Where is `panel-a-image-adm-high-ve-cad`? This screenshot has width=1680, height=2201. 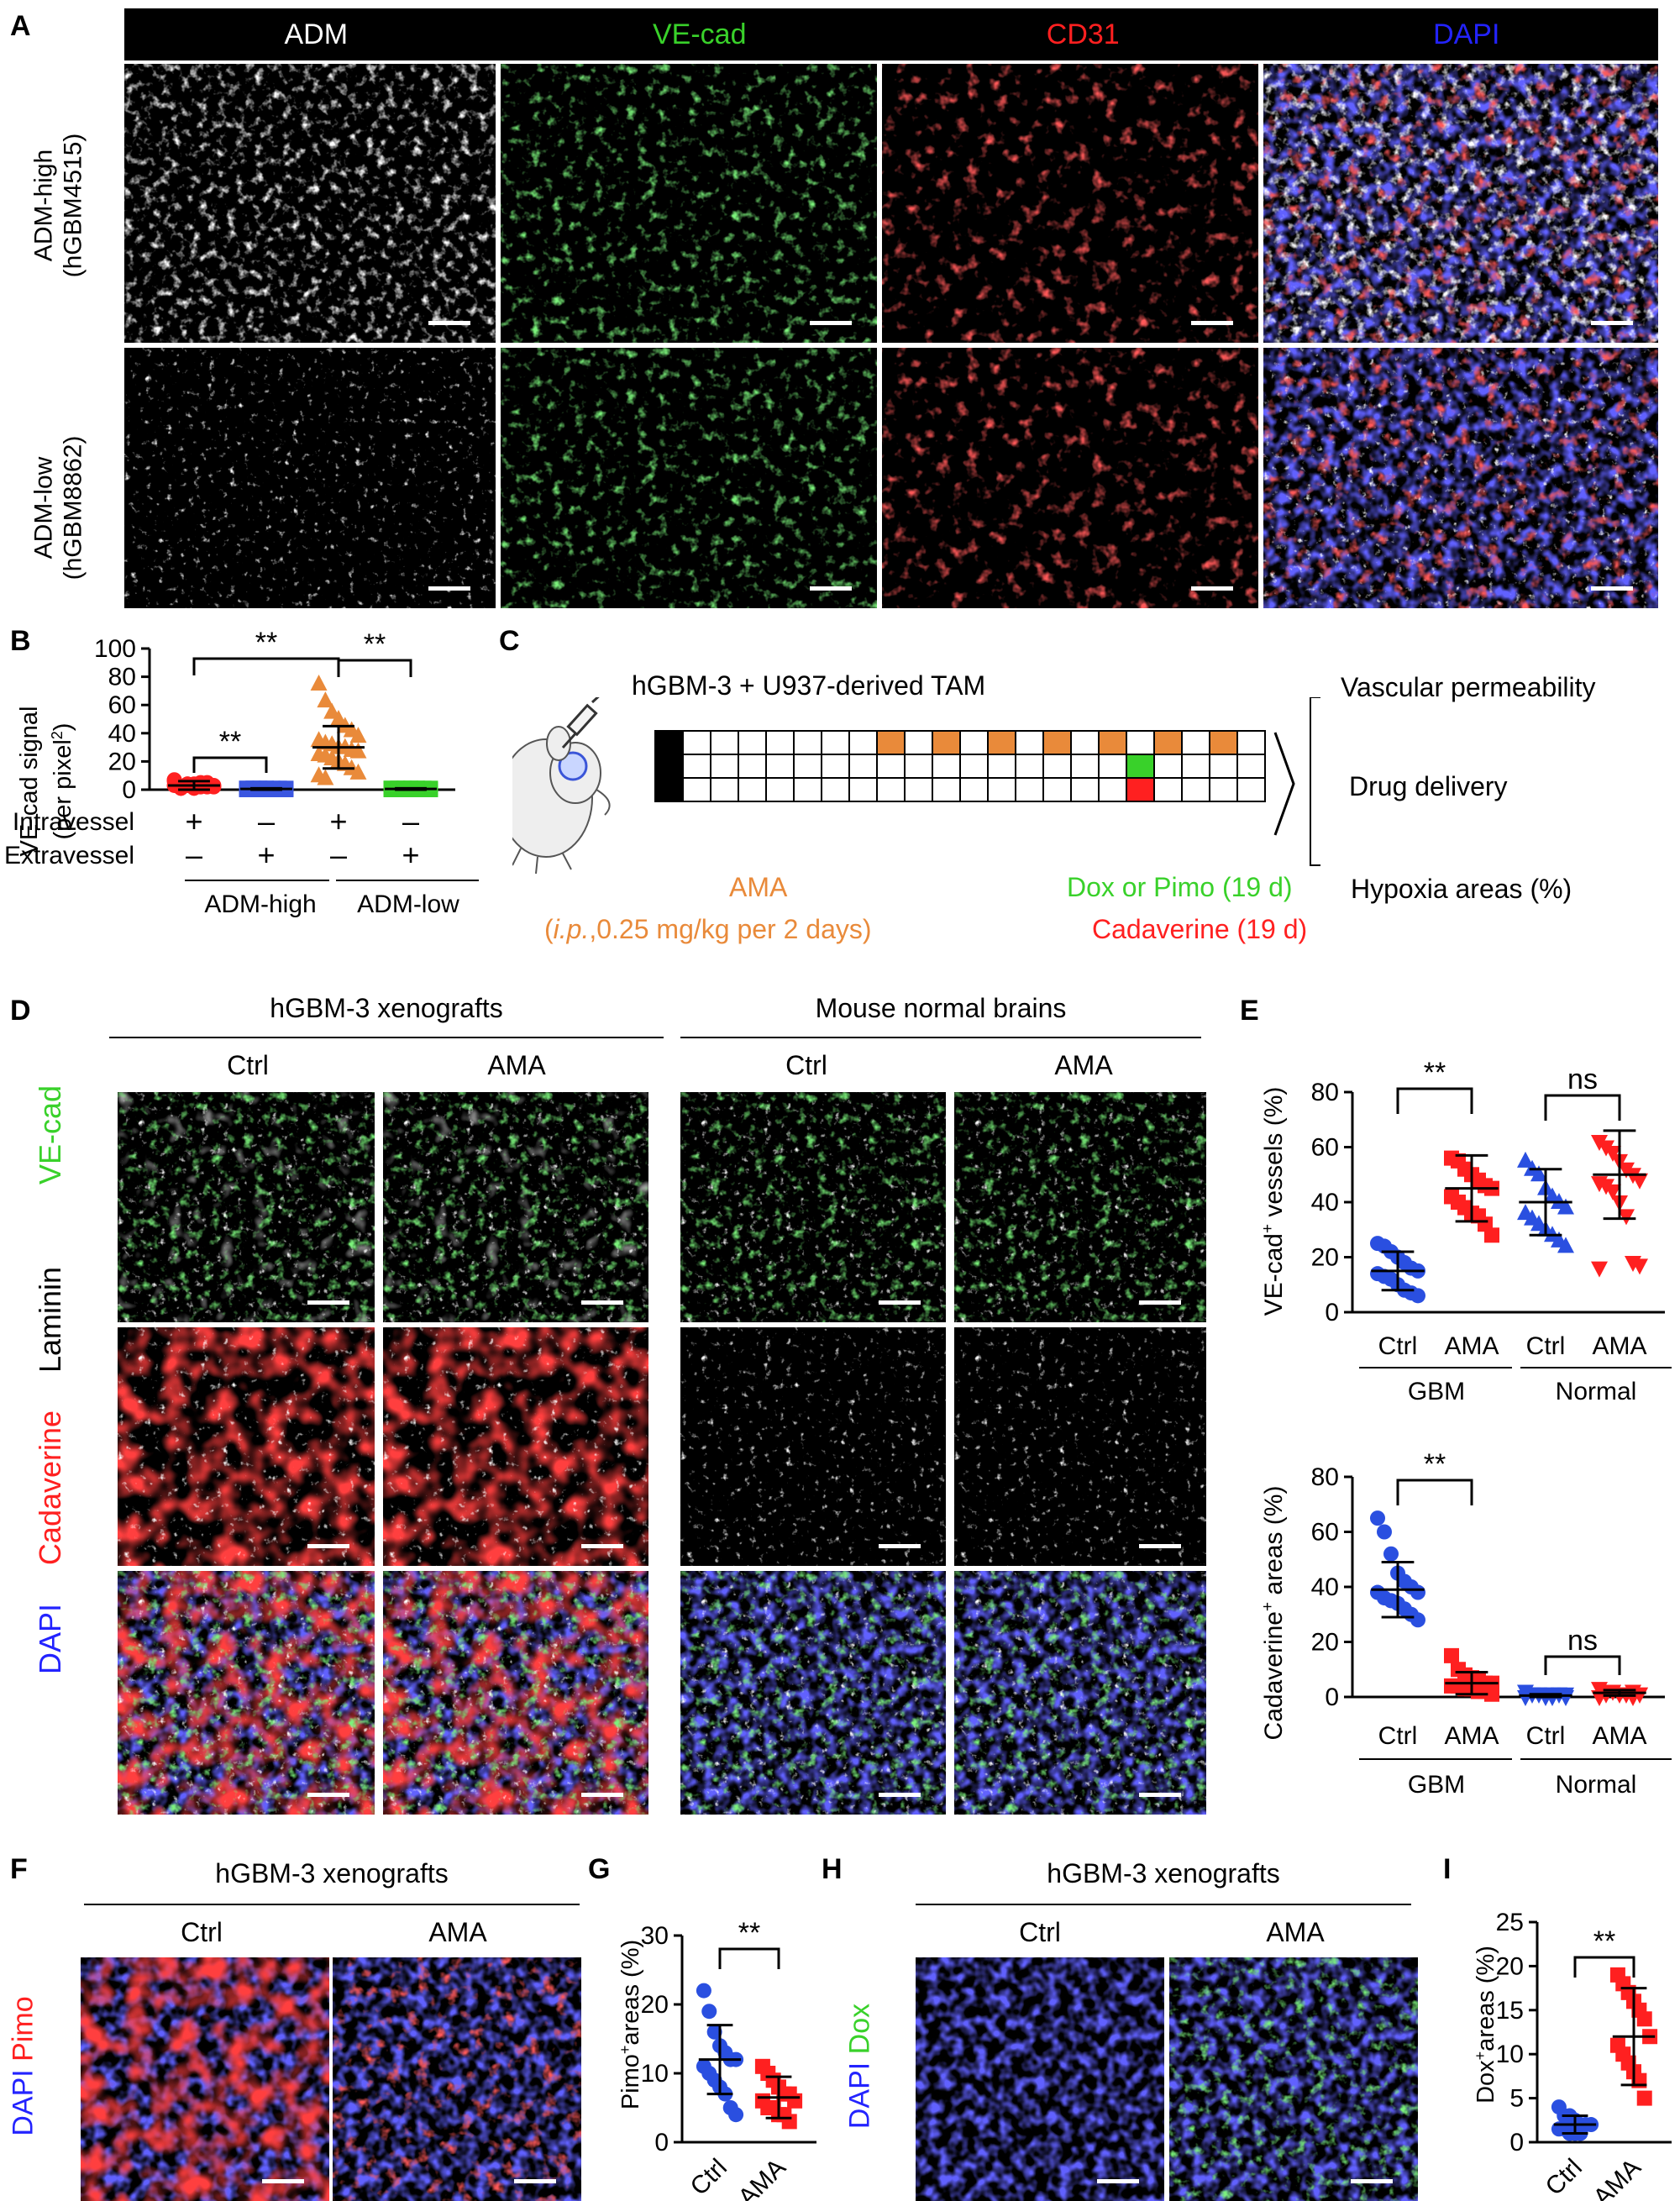 panel-a-image-adm-high-ve-cad is located at coordinates (689, 203).